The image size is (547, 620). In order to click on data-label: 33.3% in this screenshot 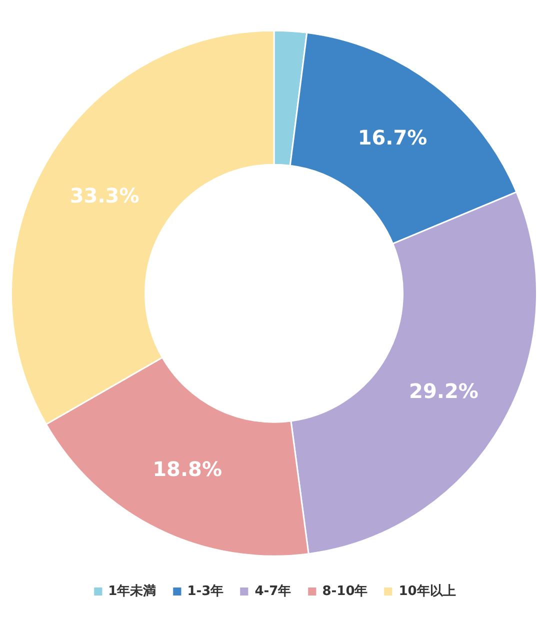, I will do `click(105, 195)`.